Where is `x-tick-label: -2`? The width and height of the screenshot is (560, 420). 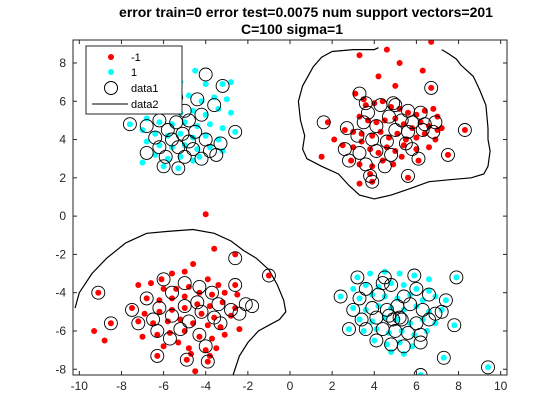
x-tick-label: -2 is located at coordinates (248, 386).